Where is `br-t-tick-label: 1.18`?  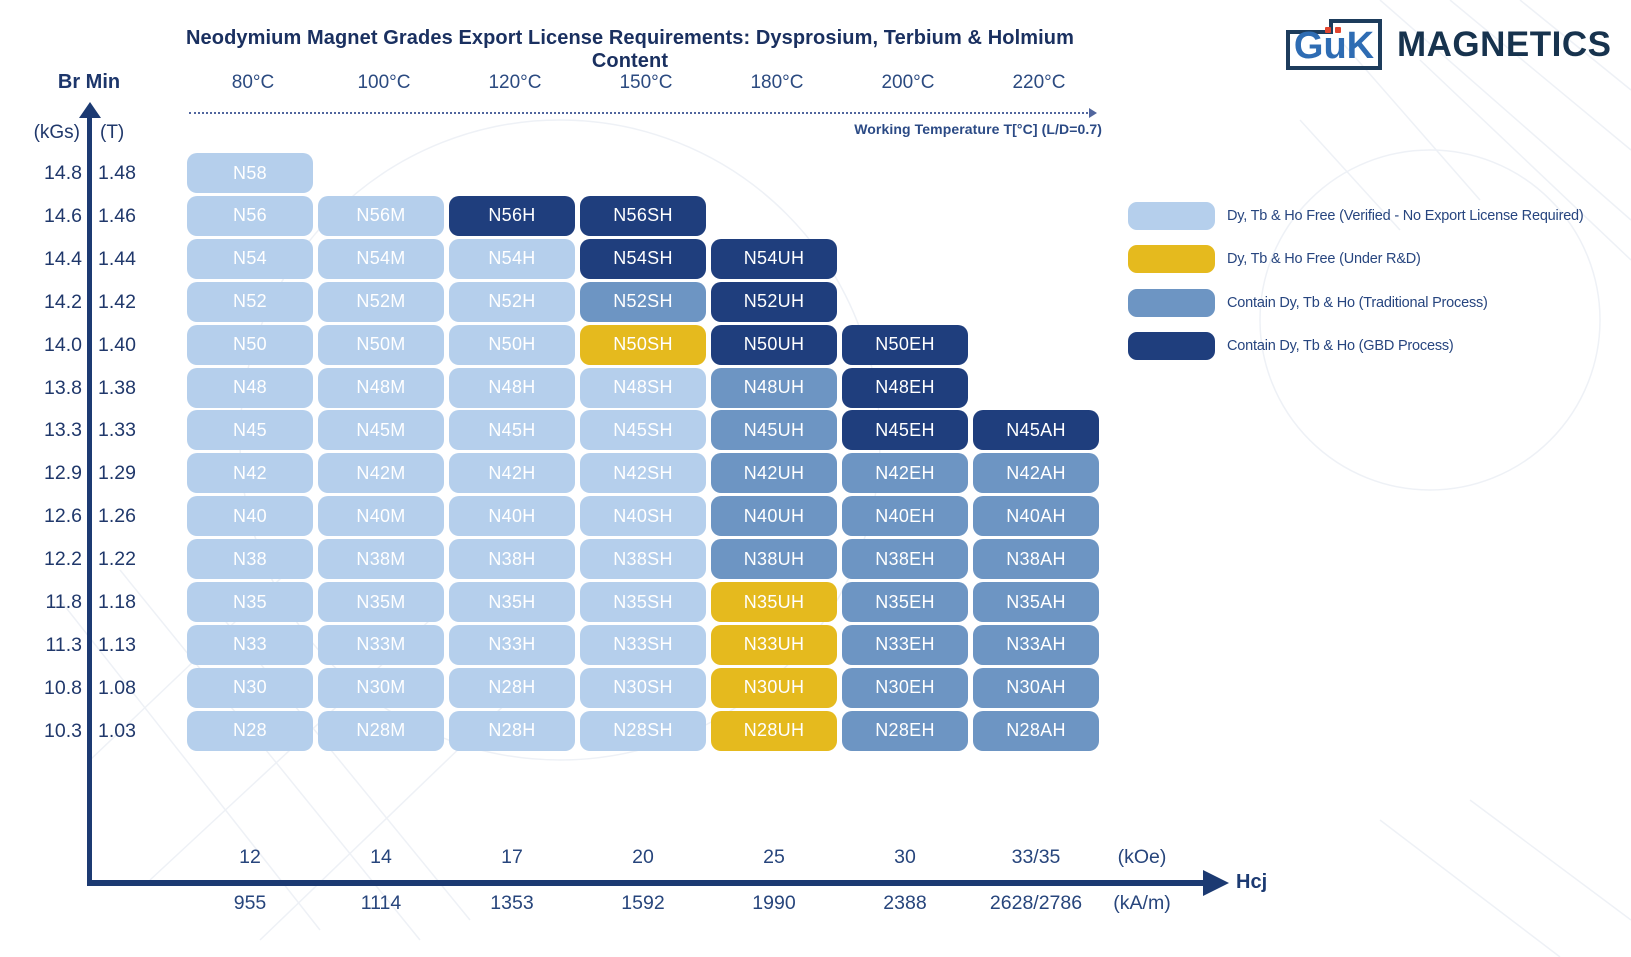 br-t-tick-label: 1.18 is located at coordinates (117, 602).